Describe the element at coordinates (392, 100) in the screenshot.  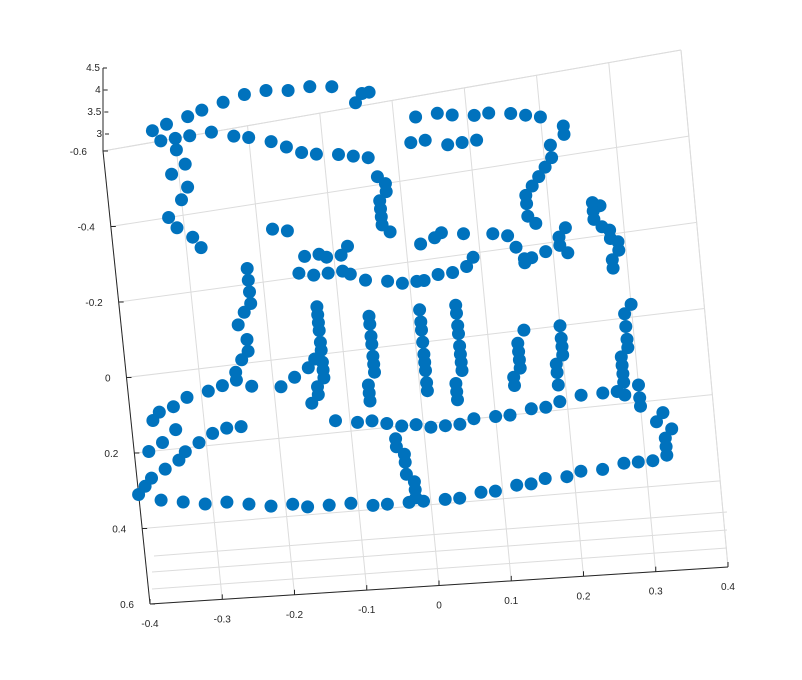
I see `grid-line-edge` at that location.